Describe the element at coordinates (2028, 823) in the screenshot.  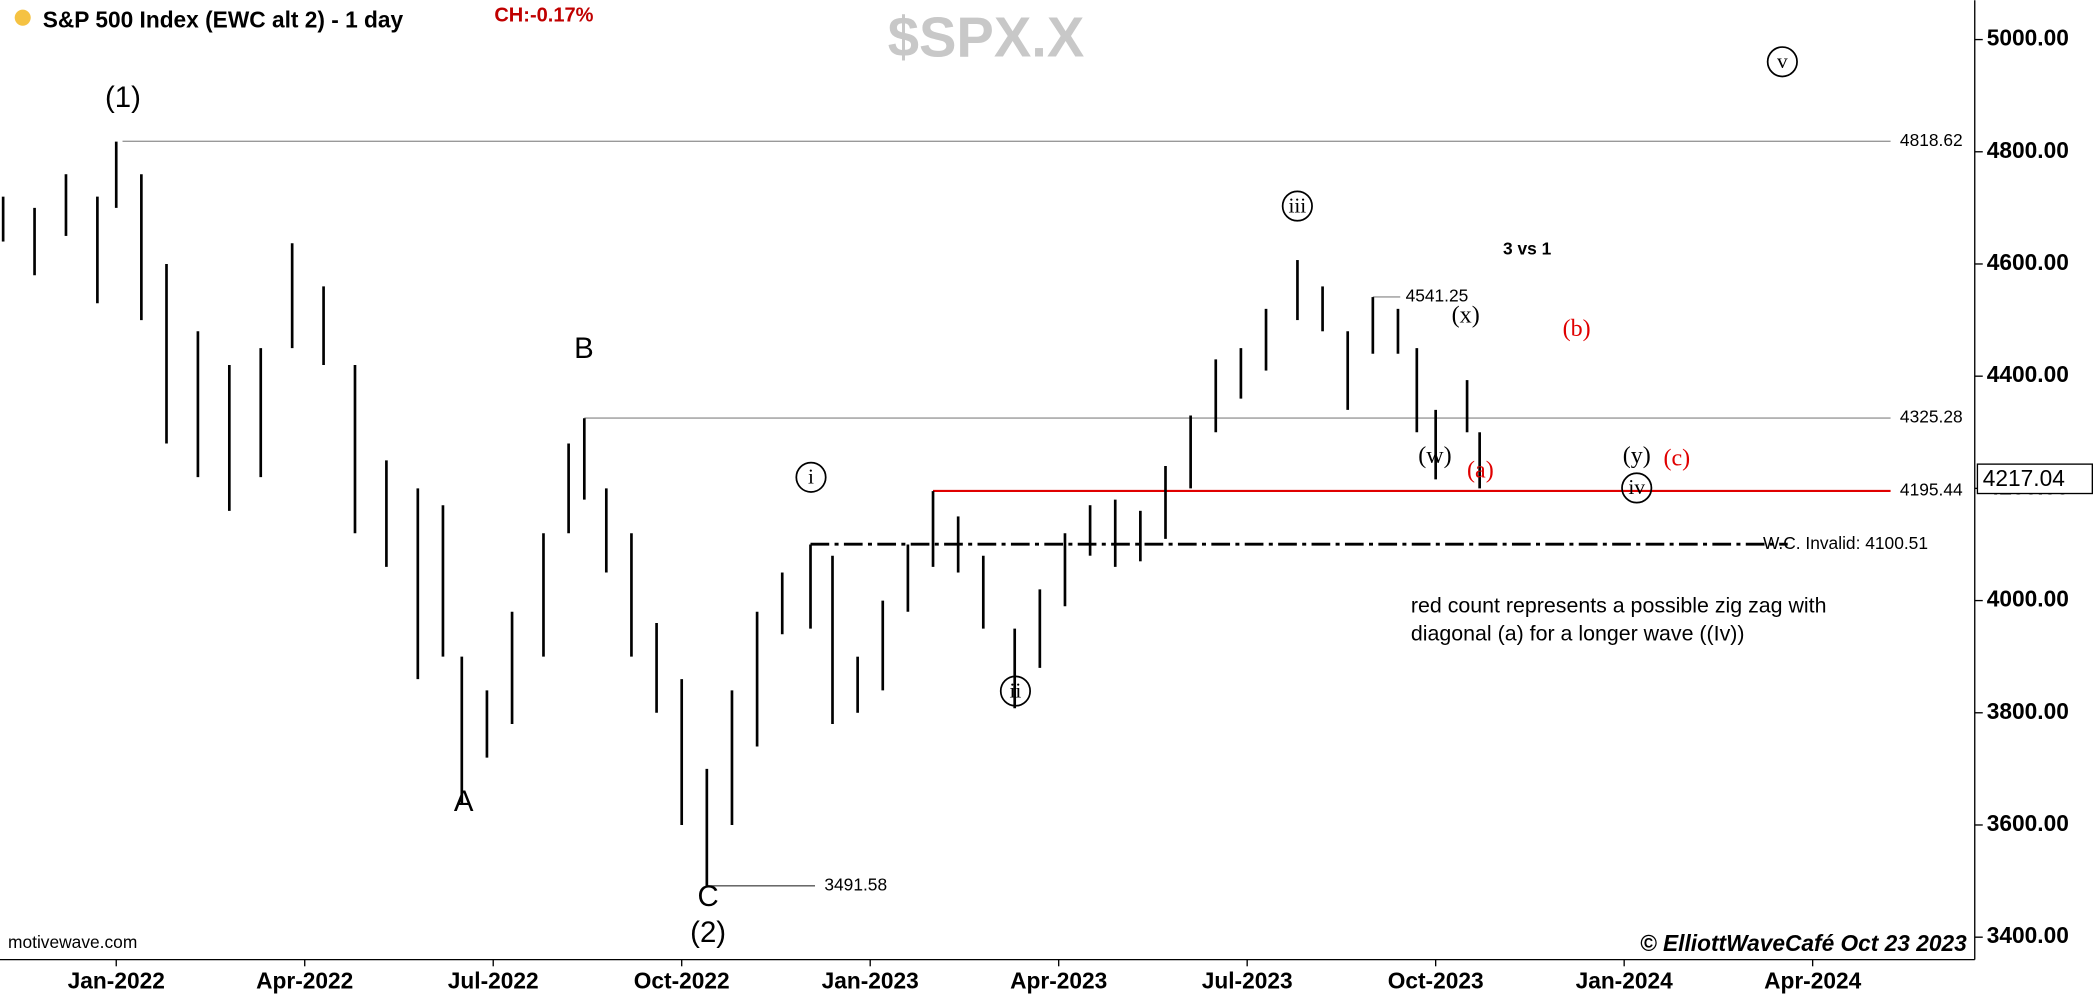
I see `y-tick-label: 3600.00` at that location.